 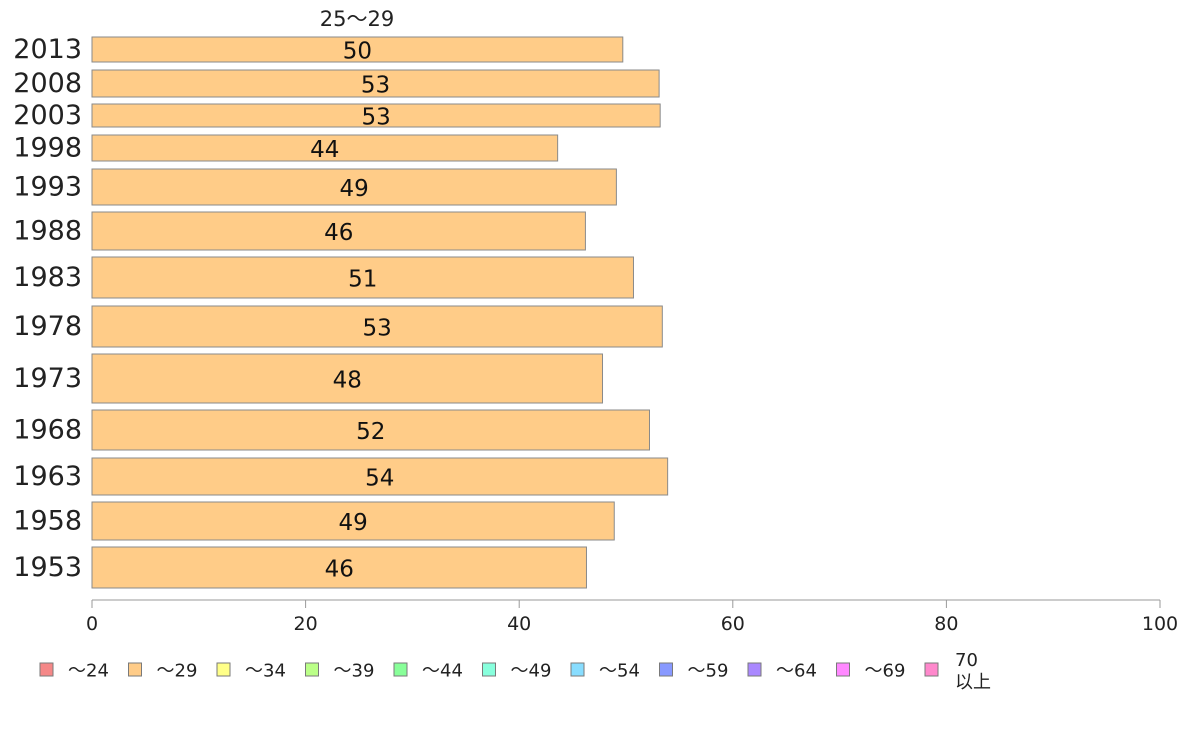 I want to click on bar-row-1963: 1963 54, so click(x=341, y=476).